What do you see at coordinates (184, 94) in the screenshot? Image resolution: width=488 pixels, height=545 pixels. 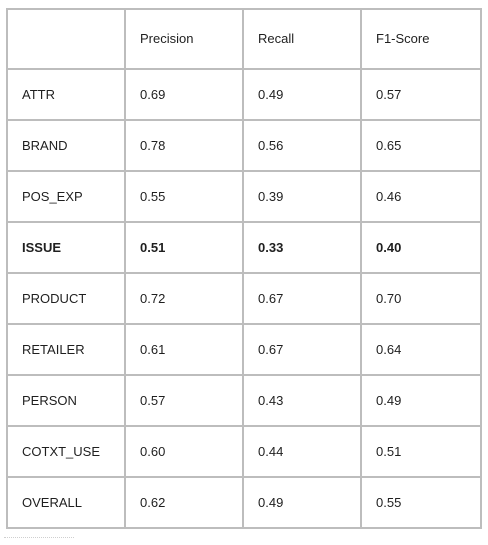 I see `precision-cell: 0.69` at bounding box center [184, 94].